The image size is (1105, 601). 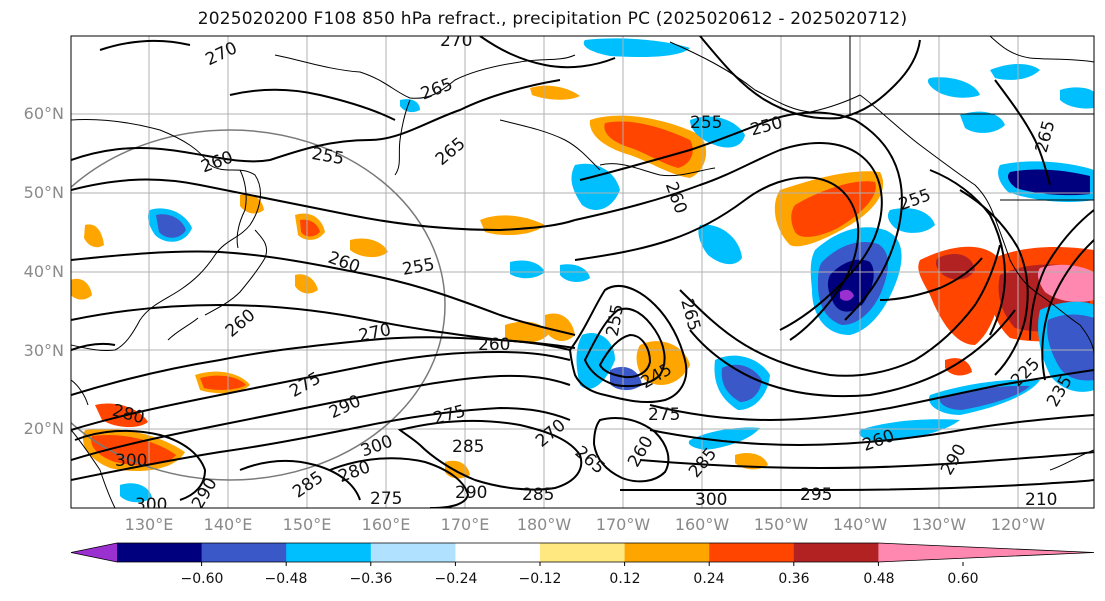 What do you see at coordinates (465, 524) in the screenshot?
I see `lon-label-170e: 170°E` at bounding box center [465, 524].